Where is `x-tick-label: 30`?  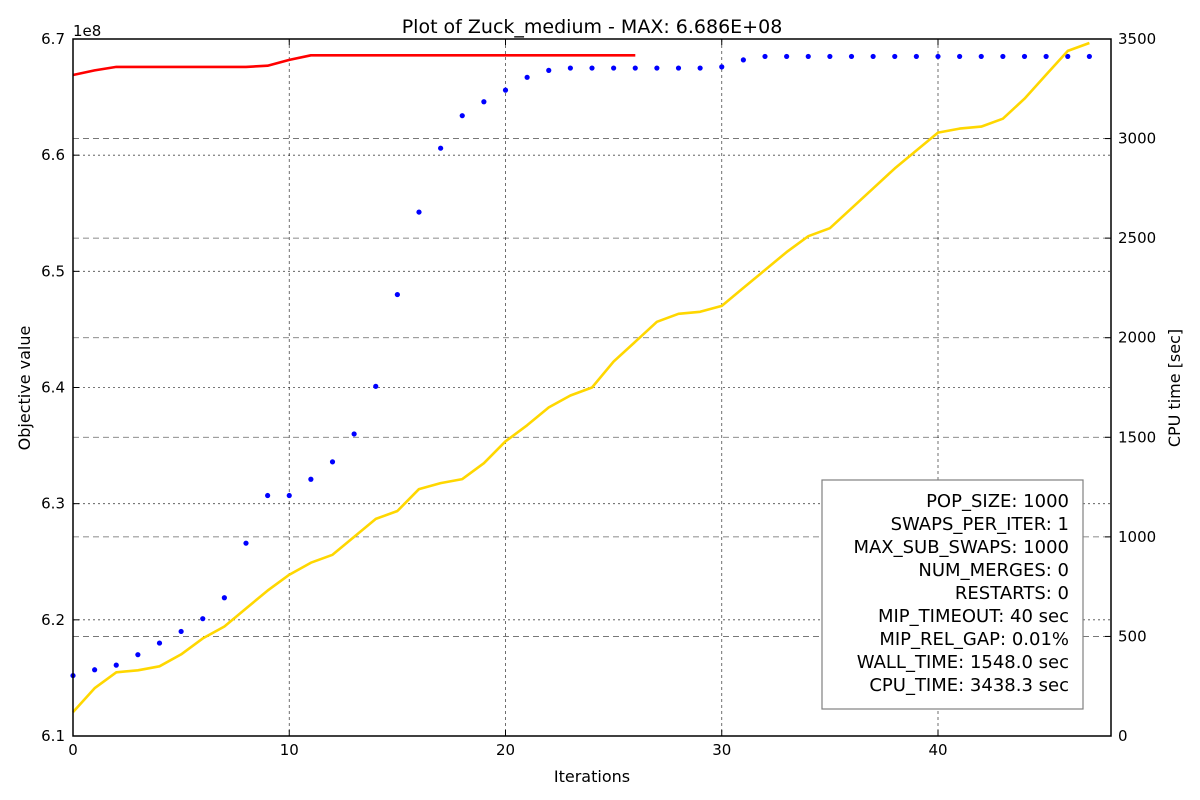
x-tick-label: 30 is located at coordinates (721, 750).